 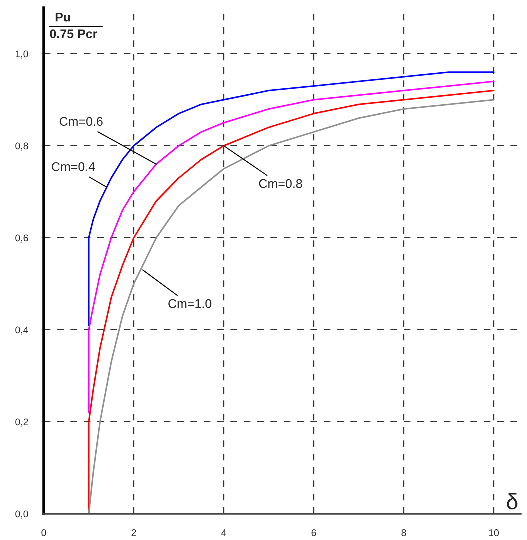 What do you see at coordinates (22, 422) in the screenshot?
I see `y-tick-label: 0,2` at bounding box center [22, 422].